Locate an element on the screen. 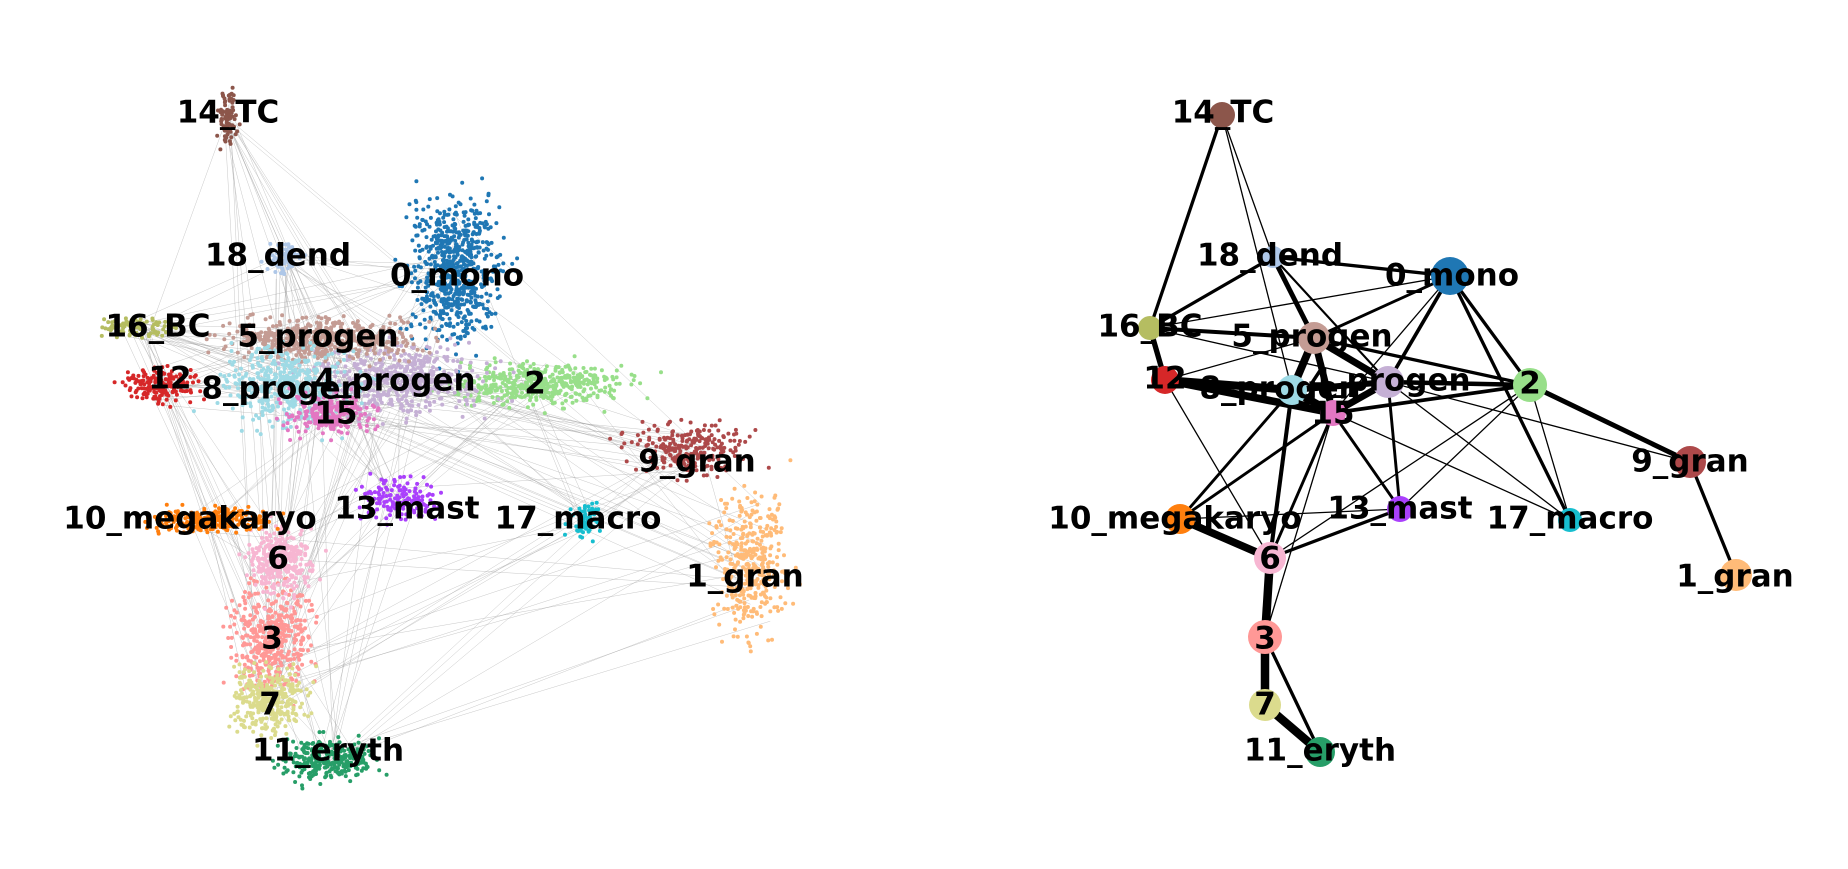 This screenshot has width=1848, height=869. cluster-cells-1_gran is located at coordinates (754, 556).